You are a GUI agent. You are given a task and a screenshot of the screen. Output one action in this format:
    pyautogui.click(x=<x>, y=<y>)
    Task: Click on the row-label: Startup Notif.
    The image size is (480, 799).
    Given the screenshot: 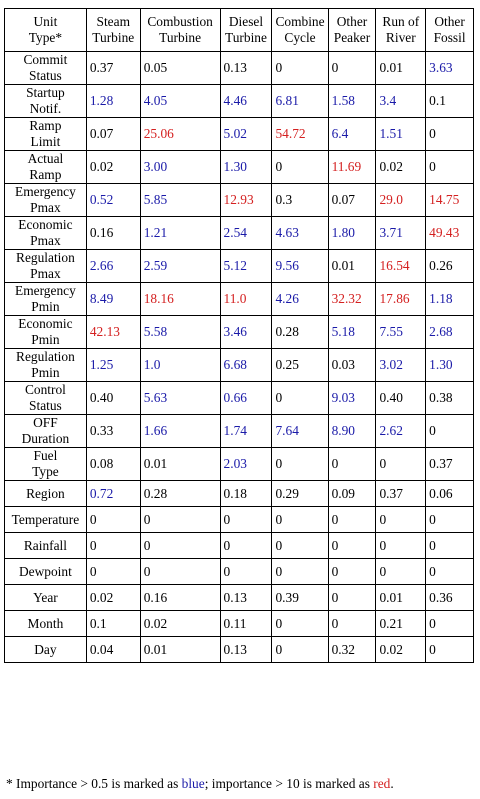 What is the action you would take?
    pyautogui.click(x=45, y=101)
    